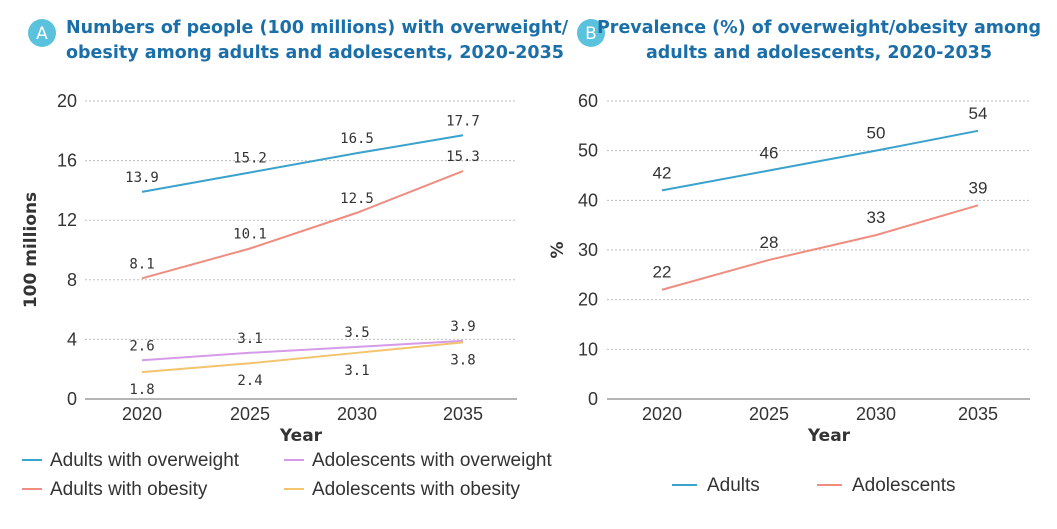  Describe the element at coordinates (588, 200) in the screenshot. I see `y-tick-label: 40` at that location.